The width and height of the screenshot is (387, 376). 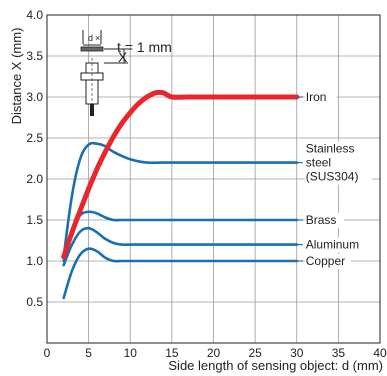 I want to click on y-tick-label: 2.5, so click(x=34, y=138).